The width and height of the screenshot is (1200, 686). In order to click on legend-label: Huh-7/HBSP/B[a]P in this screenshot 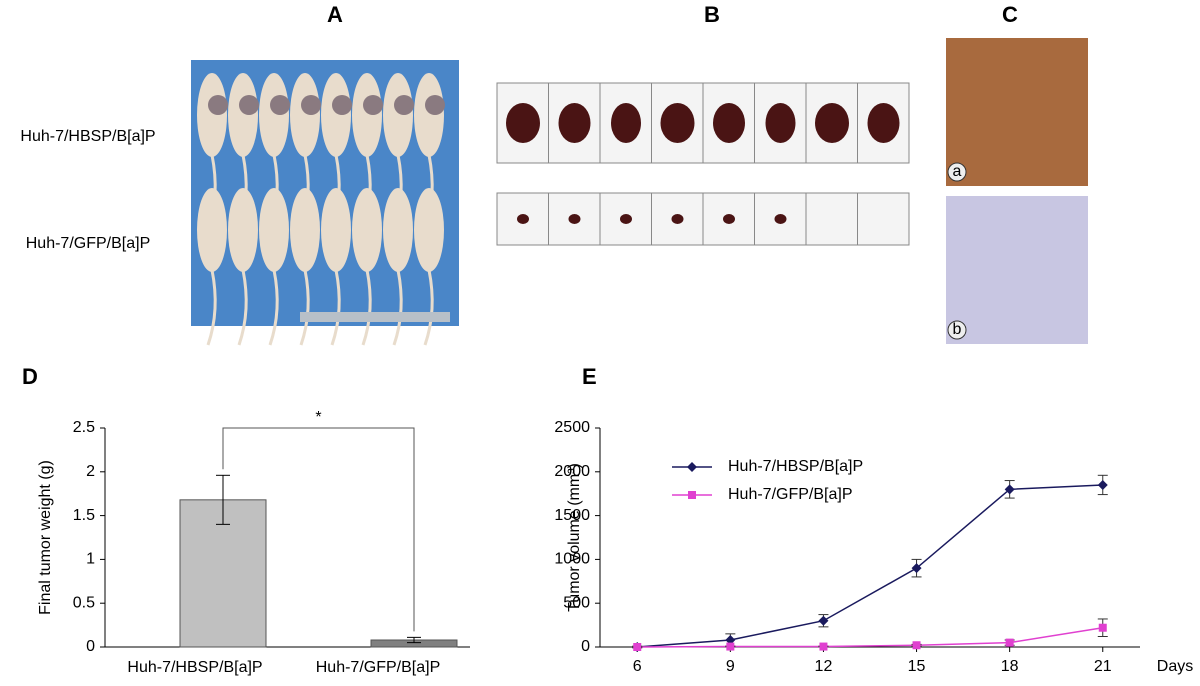, I will do `click(795, 466)`.